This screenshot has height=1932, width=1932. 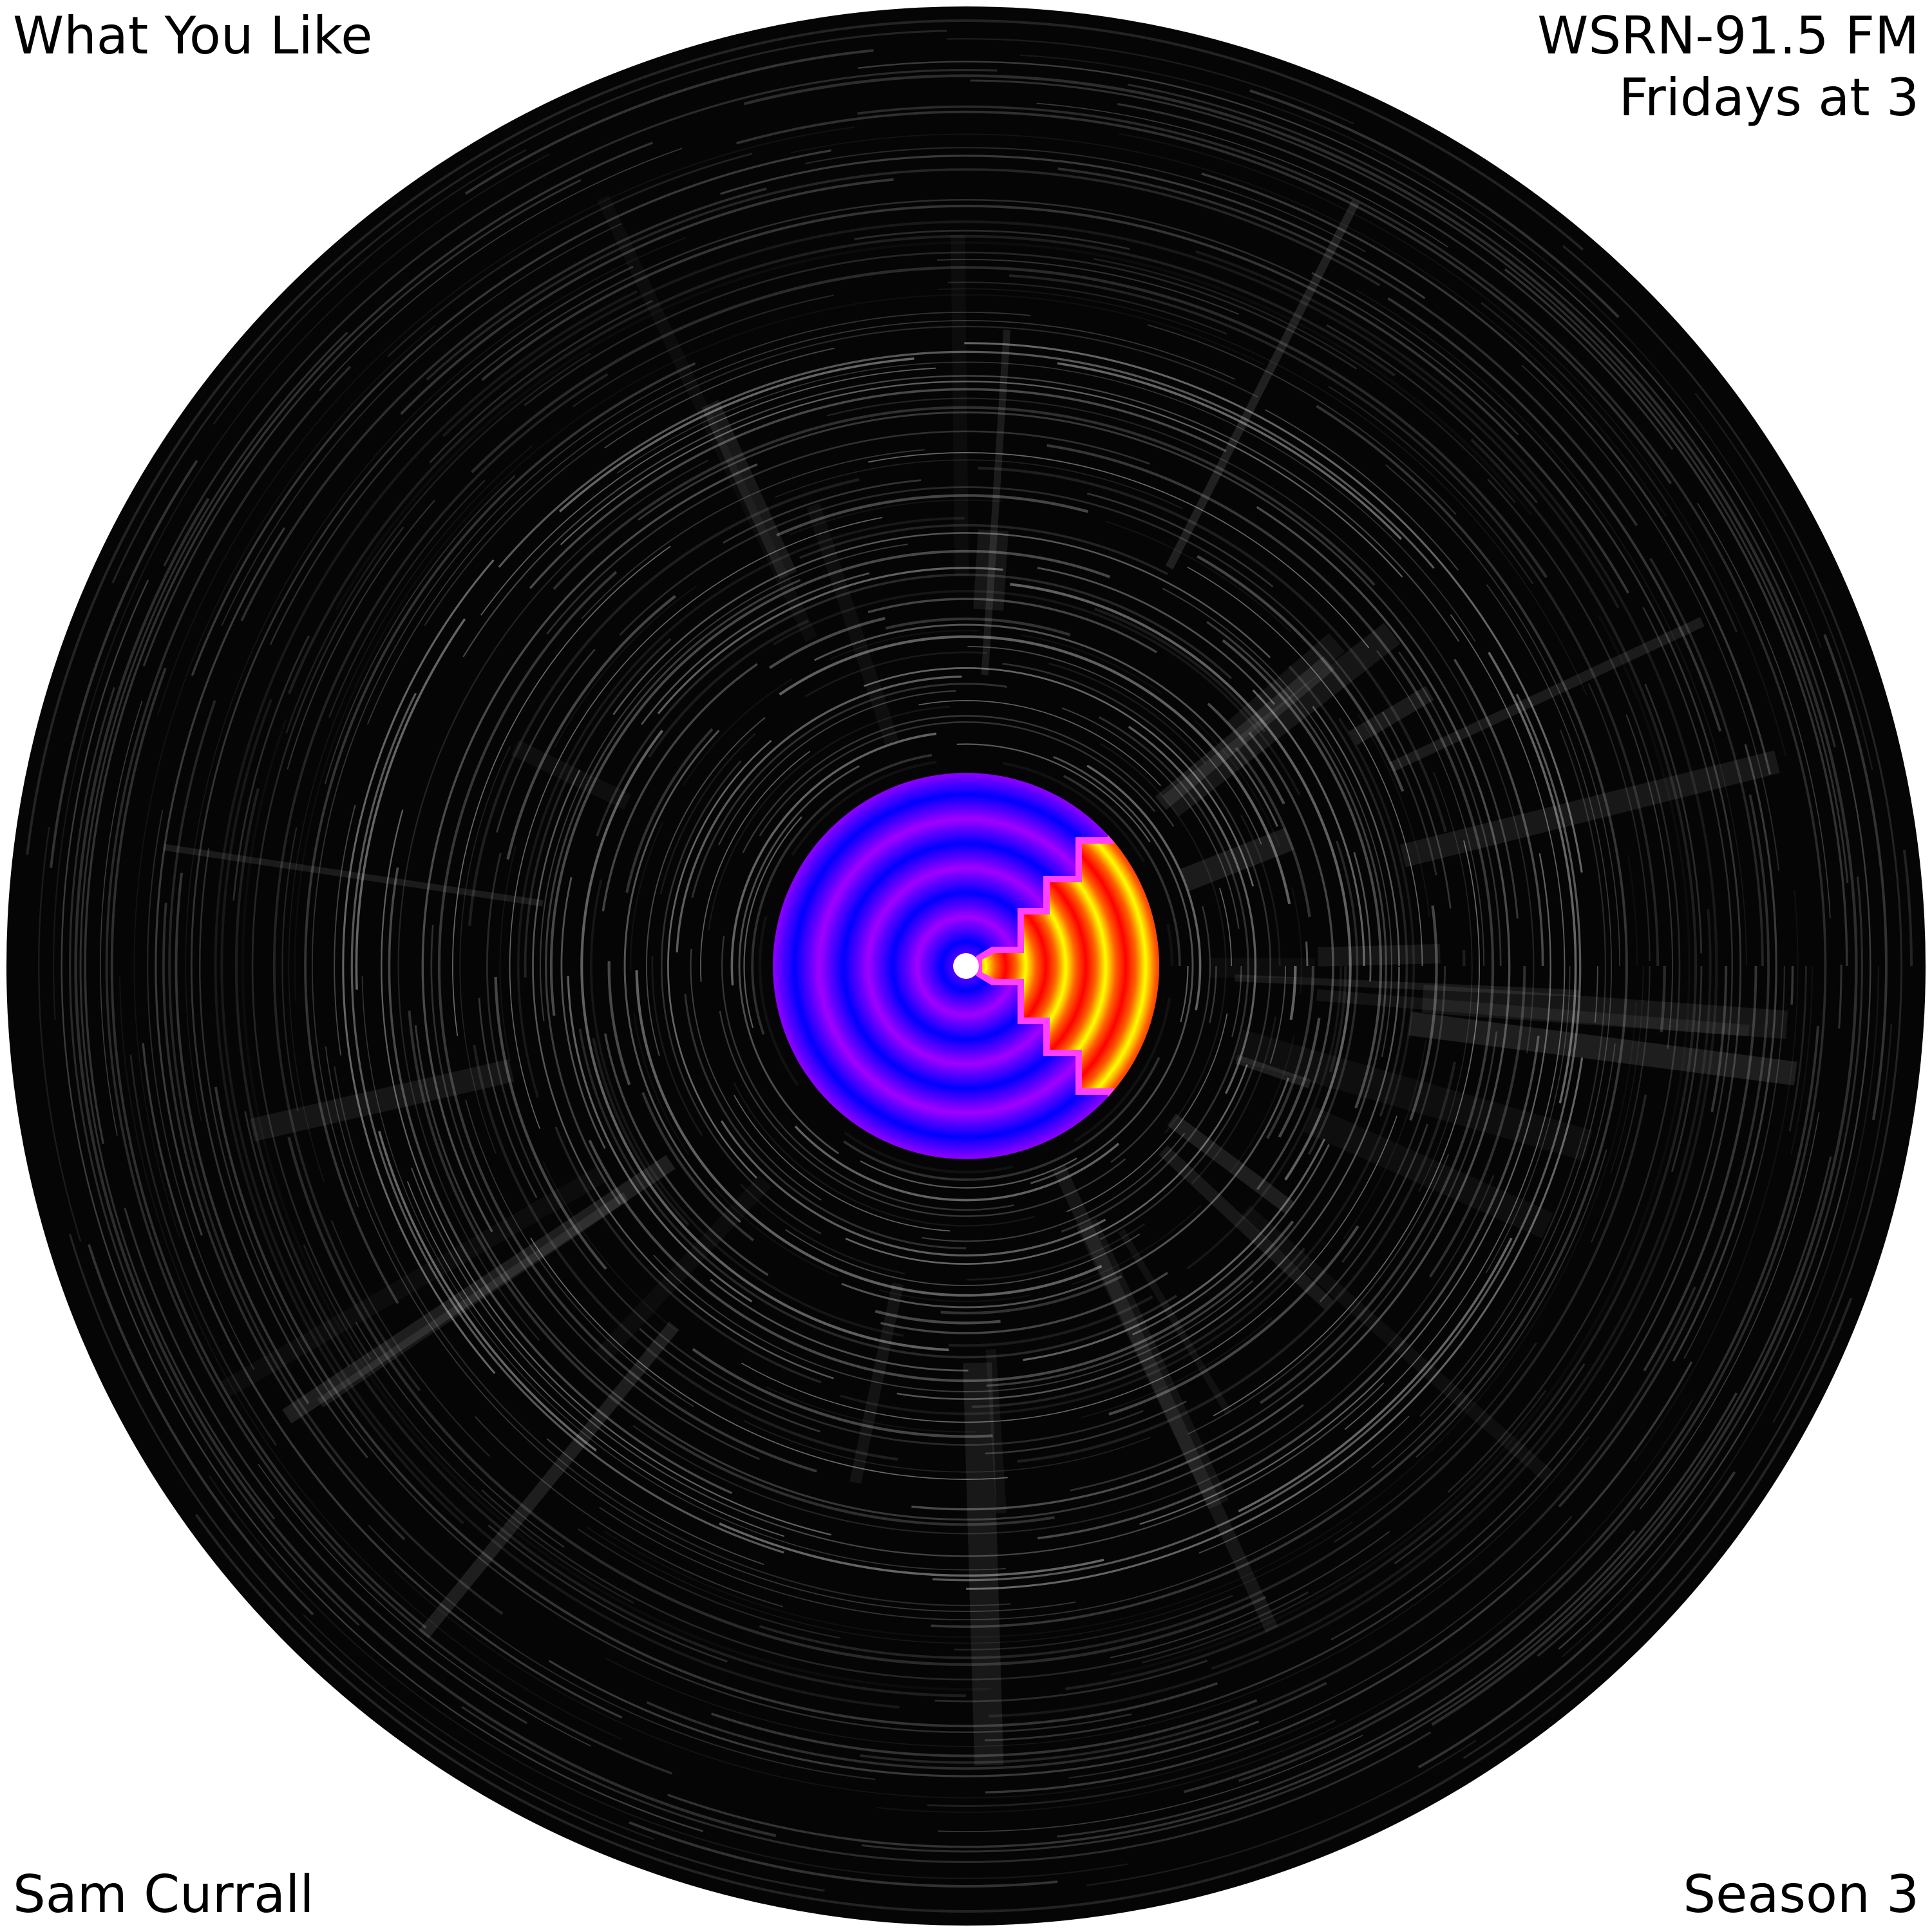 I want to click on station-name: WSRN-91.5 FM, so click(x=1728, y=36).